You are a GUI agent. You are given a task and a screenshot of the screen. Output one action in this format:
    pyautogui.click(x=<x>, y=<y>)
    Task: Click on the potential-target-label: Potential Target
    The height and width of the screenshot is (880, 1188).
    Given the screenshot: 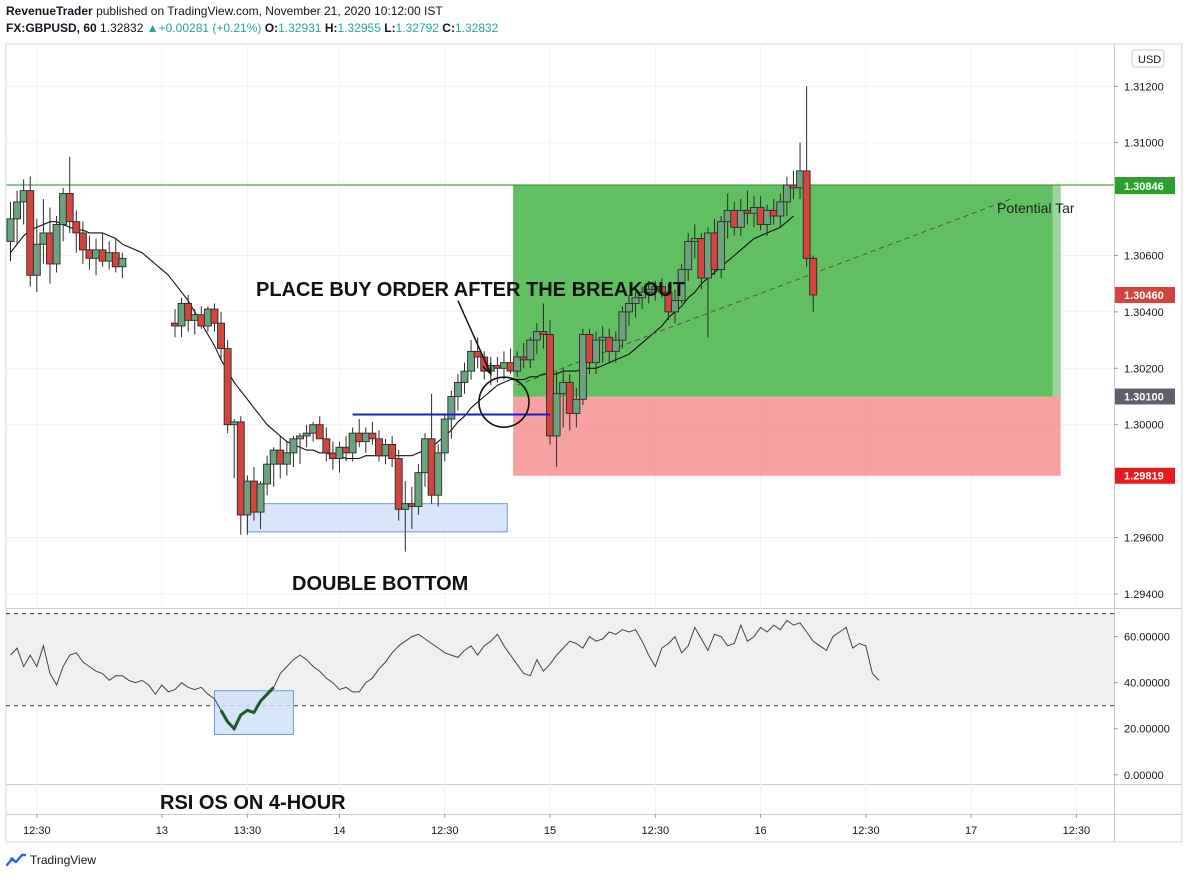 What is the action you would take?
    pyautogui.click(x=1045, y=208)
    